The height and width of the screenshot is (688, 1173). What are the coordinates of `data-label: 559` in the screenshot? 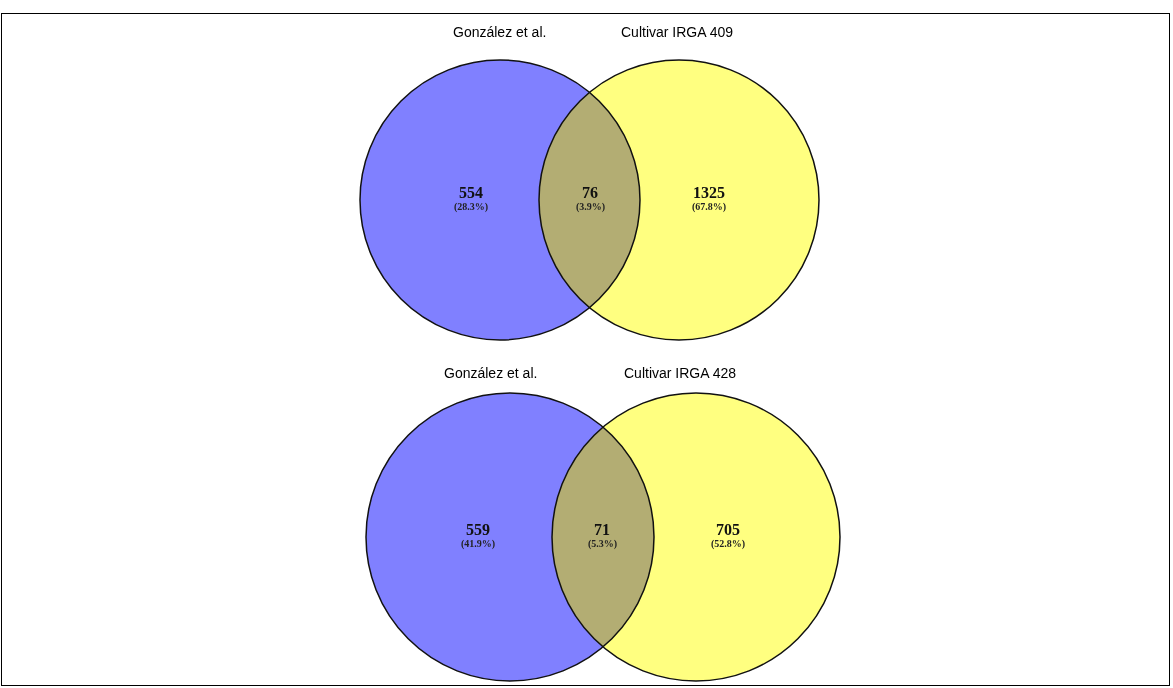 It's located at (478, 529).